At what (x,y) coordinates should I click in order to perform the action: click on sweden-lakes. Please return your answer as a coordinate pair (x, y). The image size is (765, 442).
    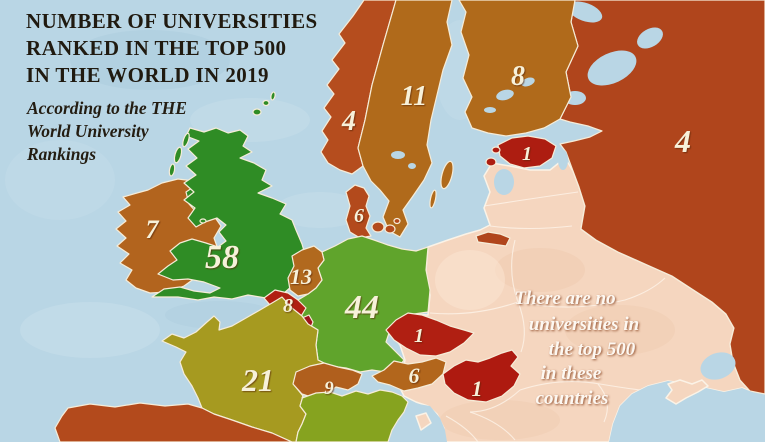
    Looking at the image, I should click on (403, 160).